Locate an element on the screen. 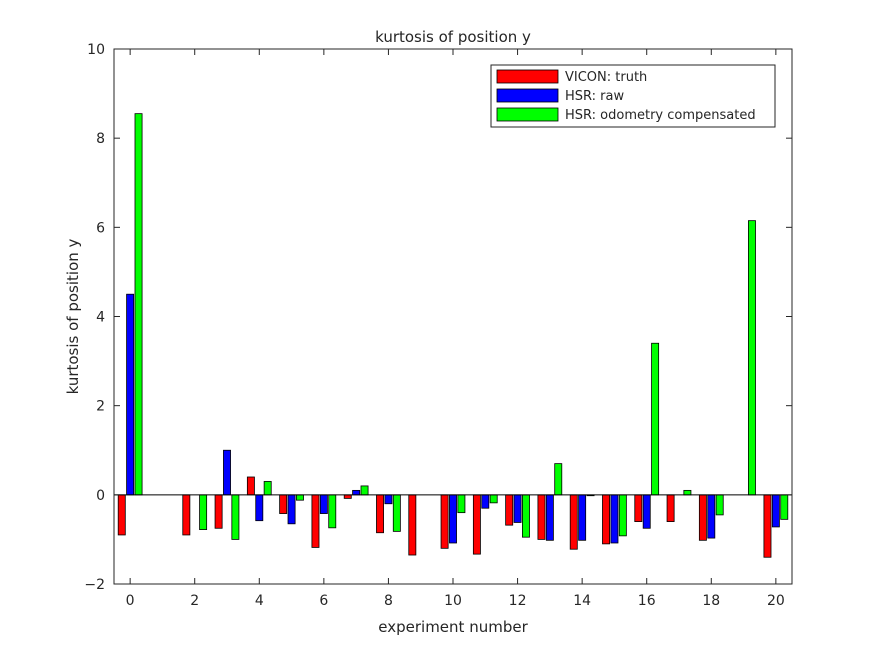  bar-series0-x13 is located at coordinates (541, 517).